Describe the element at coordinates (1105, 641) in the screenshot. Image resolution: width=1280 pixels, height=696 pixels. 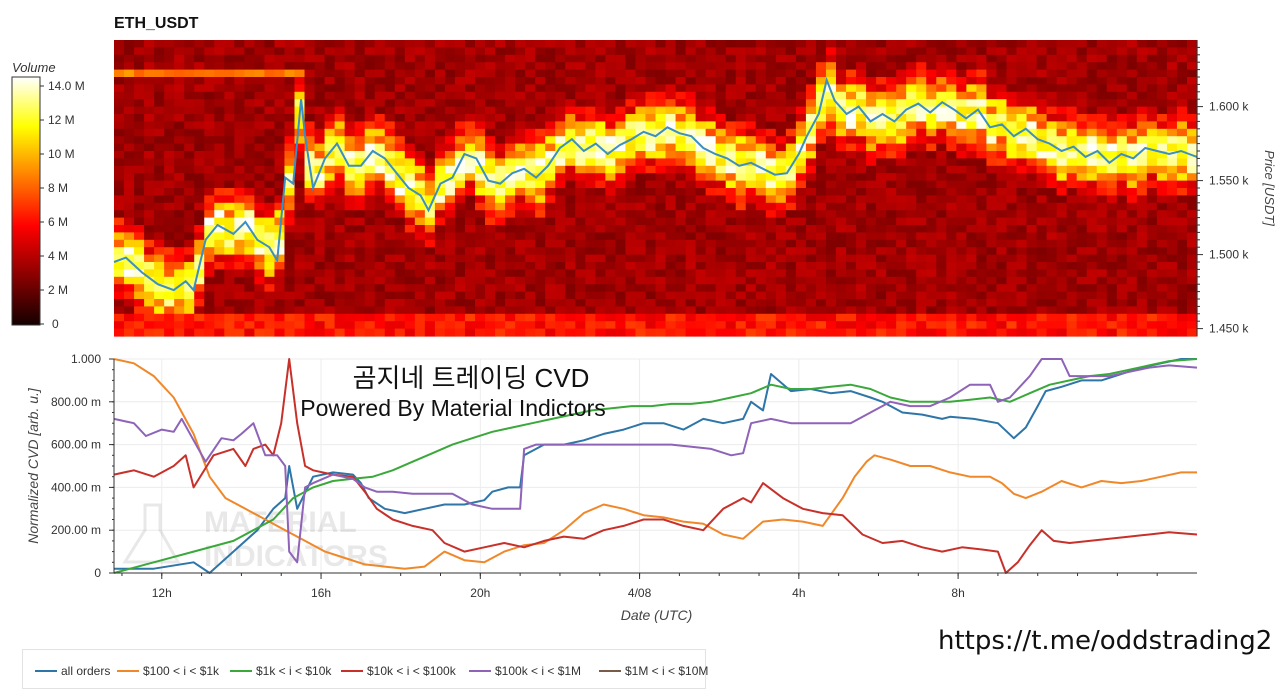
I see `telegram-link: https://t.me/oddstrading2` at that location.